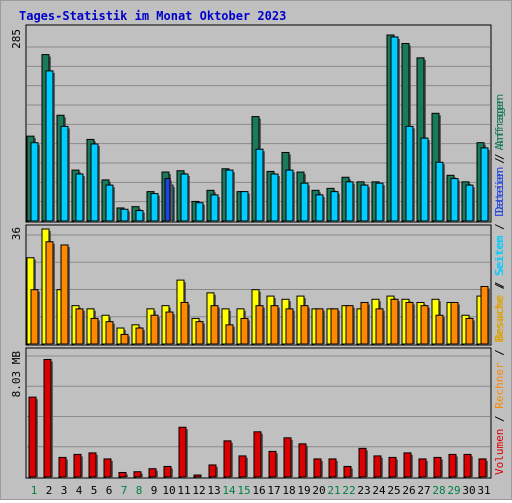 This screenshot has width=512, height=503. What do you see at coordinates (453, 490) in the screenshot?
I see `day-label: 29` at bounding box center [453, 490].